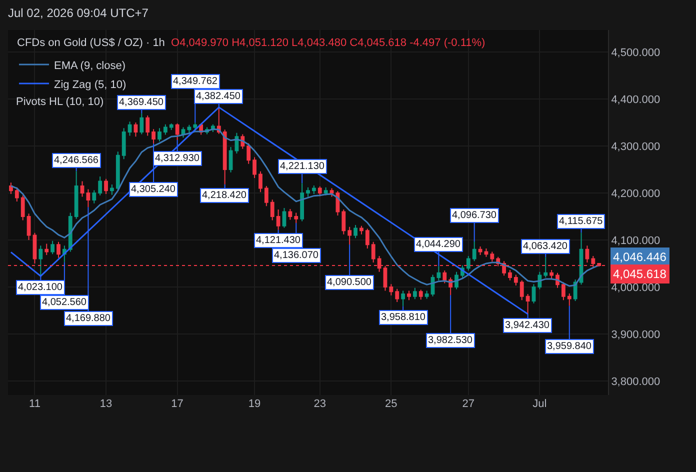 The height and width of the screenshot is (472, 696). What do you see at coordinates (569, 346) in the screenshot?
I see `annotation: 3,959.840` at bounding box center [569, 346].